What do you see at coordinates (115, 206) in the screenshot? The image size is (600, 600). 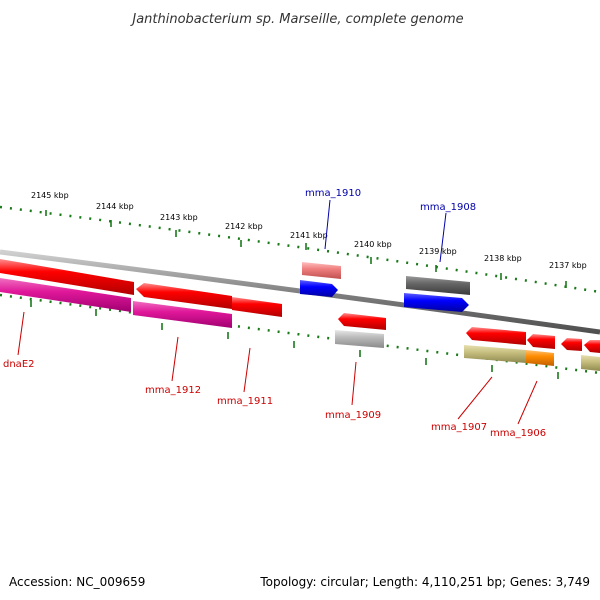 I see `tick-label-2144: 2144 kbp` at bounding box center [115, 206].